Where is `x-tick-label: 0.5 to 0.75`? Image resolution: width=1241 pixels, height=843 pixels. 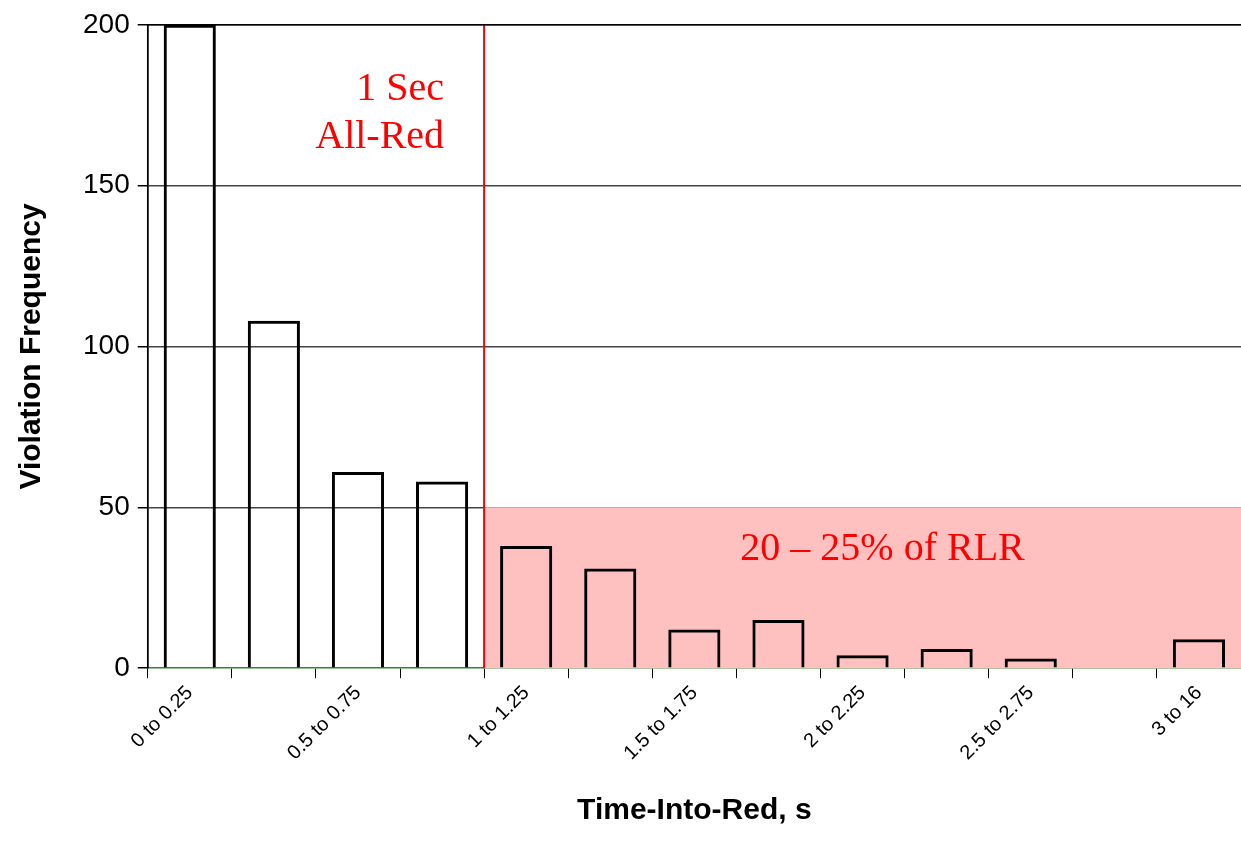 x-tick-label: 0.5 to 0.75 is located at coordinates (323, 722).